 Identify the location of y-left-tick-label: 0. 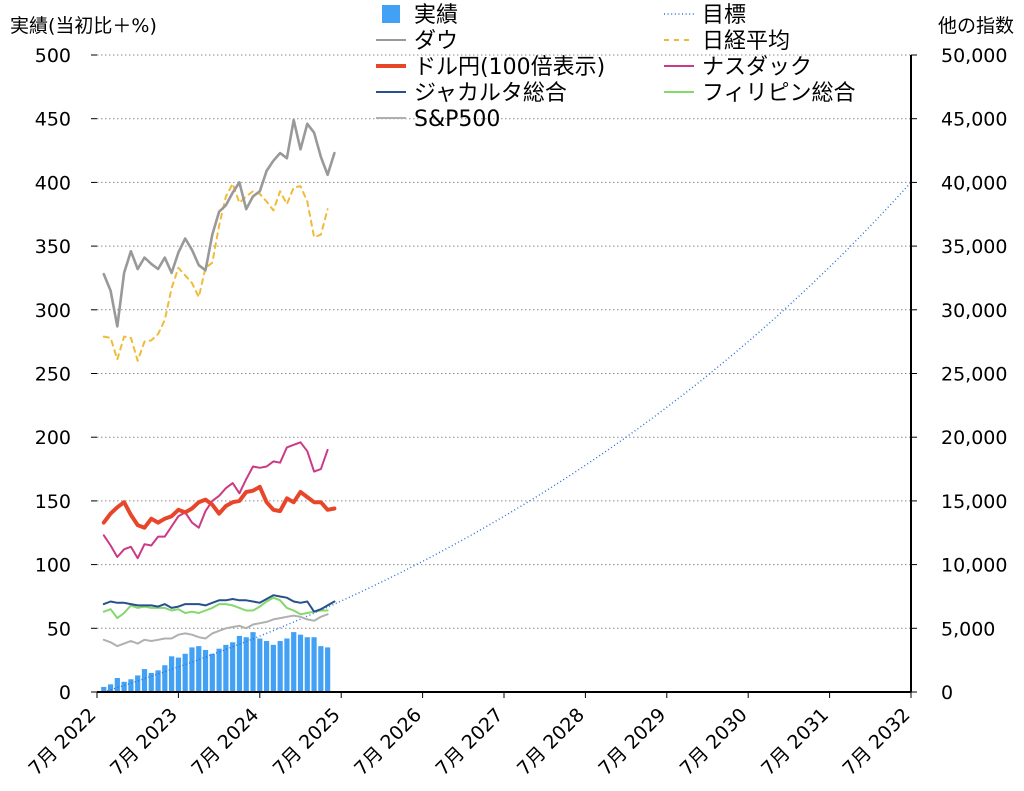
(65, 693).